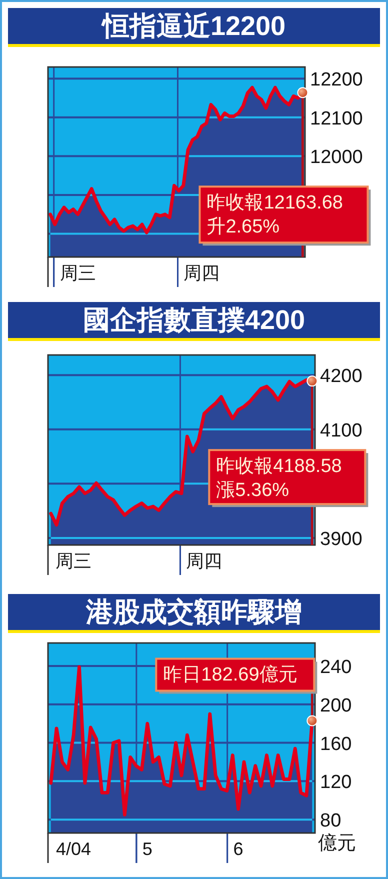 This screenshot has height=879, width=388. What do you see at coordinates (341, 539) in the screenshot?
I see `y-tick-label: 3900` at bounding box center [341, 539].